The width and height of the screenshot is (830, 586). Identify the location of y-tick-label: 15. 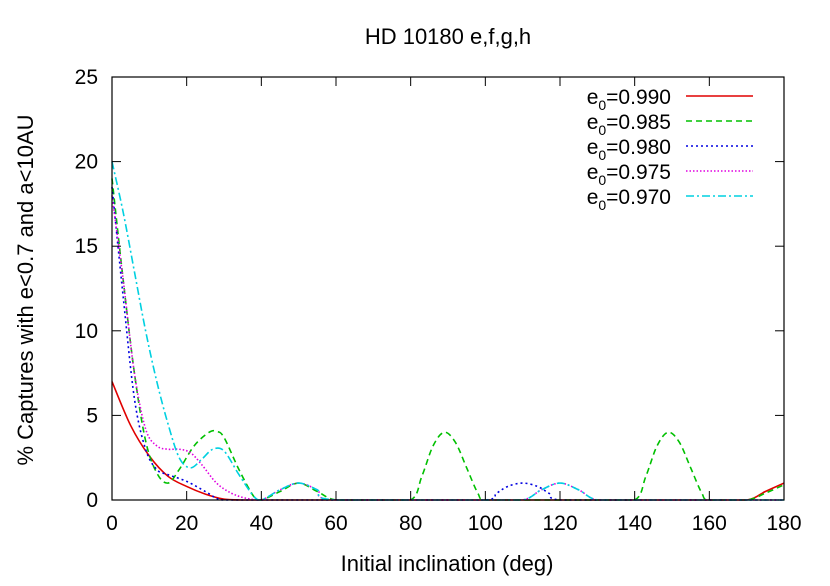
(86, 246).